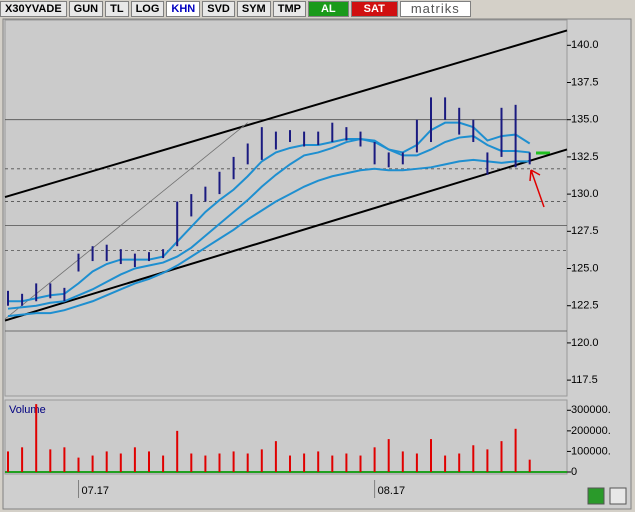  Describe the element at coordinates (27, 410) in the screenshot. I see `volume-title: Volume` at that location.